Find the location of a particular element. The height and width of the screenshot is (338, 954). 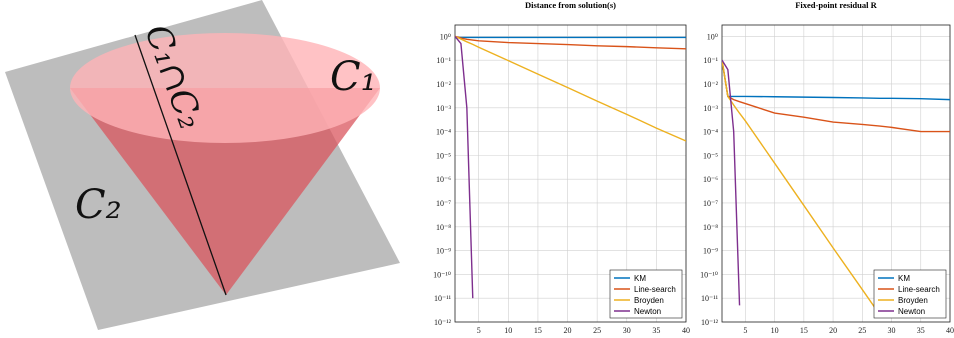

label-c1: C₁ is located at coordinates (353, 77).